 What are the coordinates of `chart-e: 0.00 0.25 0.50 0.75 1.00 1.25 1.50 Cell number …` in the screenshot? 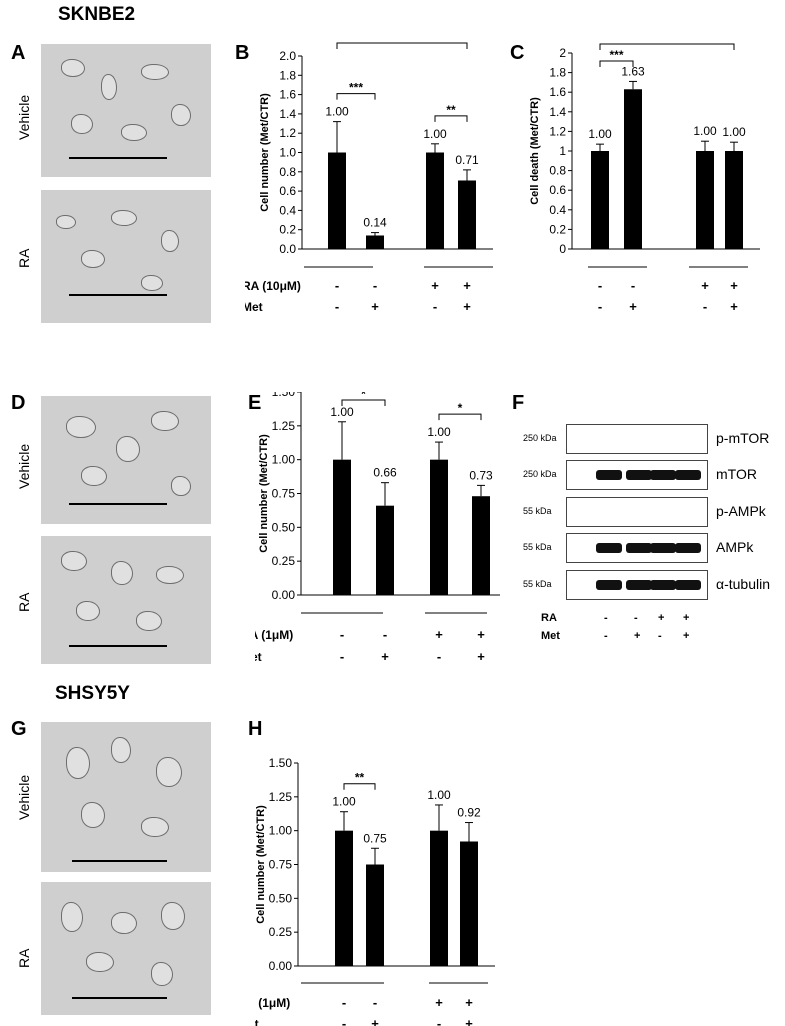 It's located at (377, 528).